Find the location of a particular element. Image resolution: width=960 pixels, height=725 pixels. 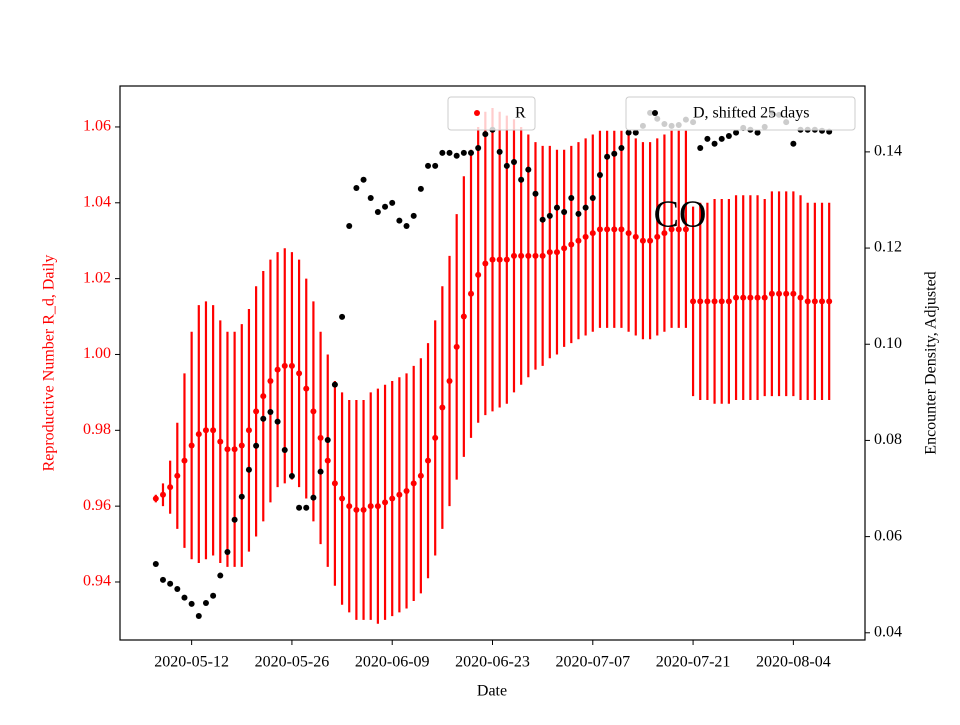

y-tick-label: 0.98 is located at coordinates (97, 429).